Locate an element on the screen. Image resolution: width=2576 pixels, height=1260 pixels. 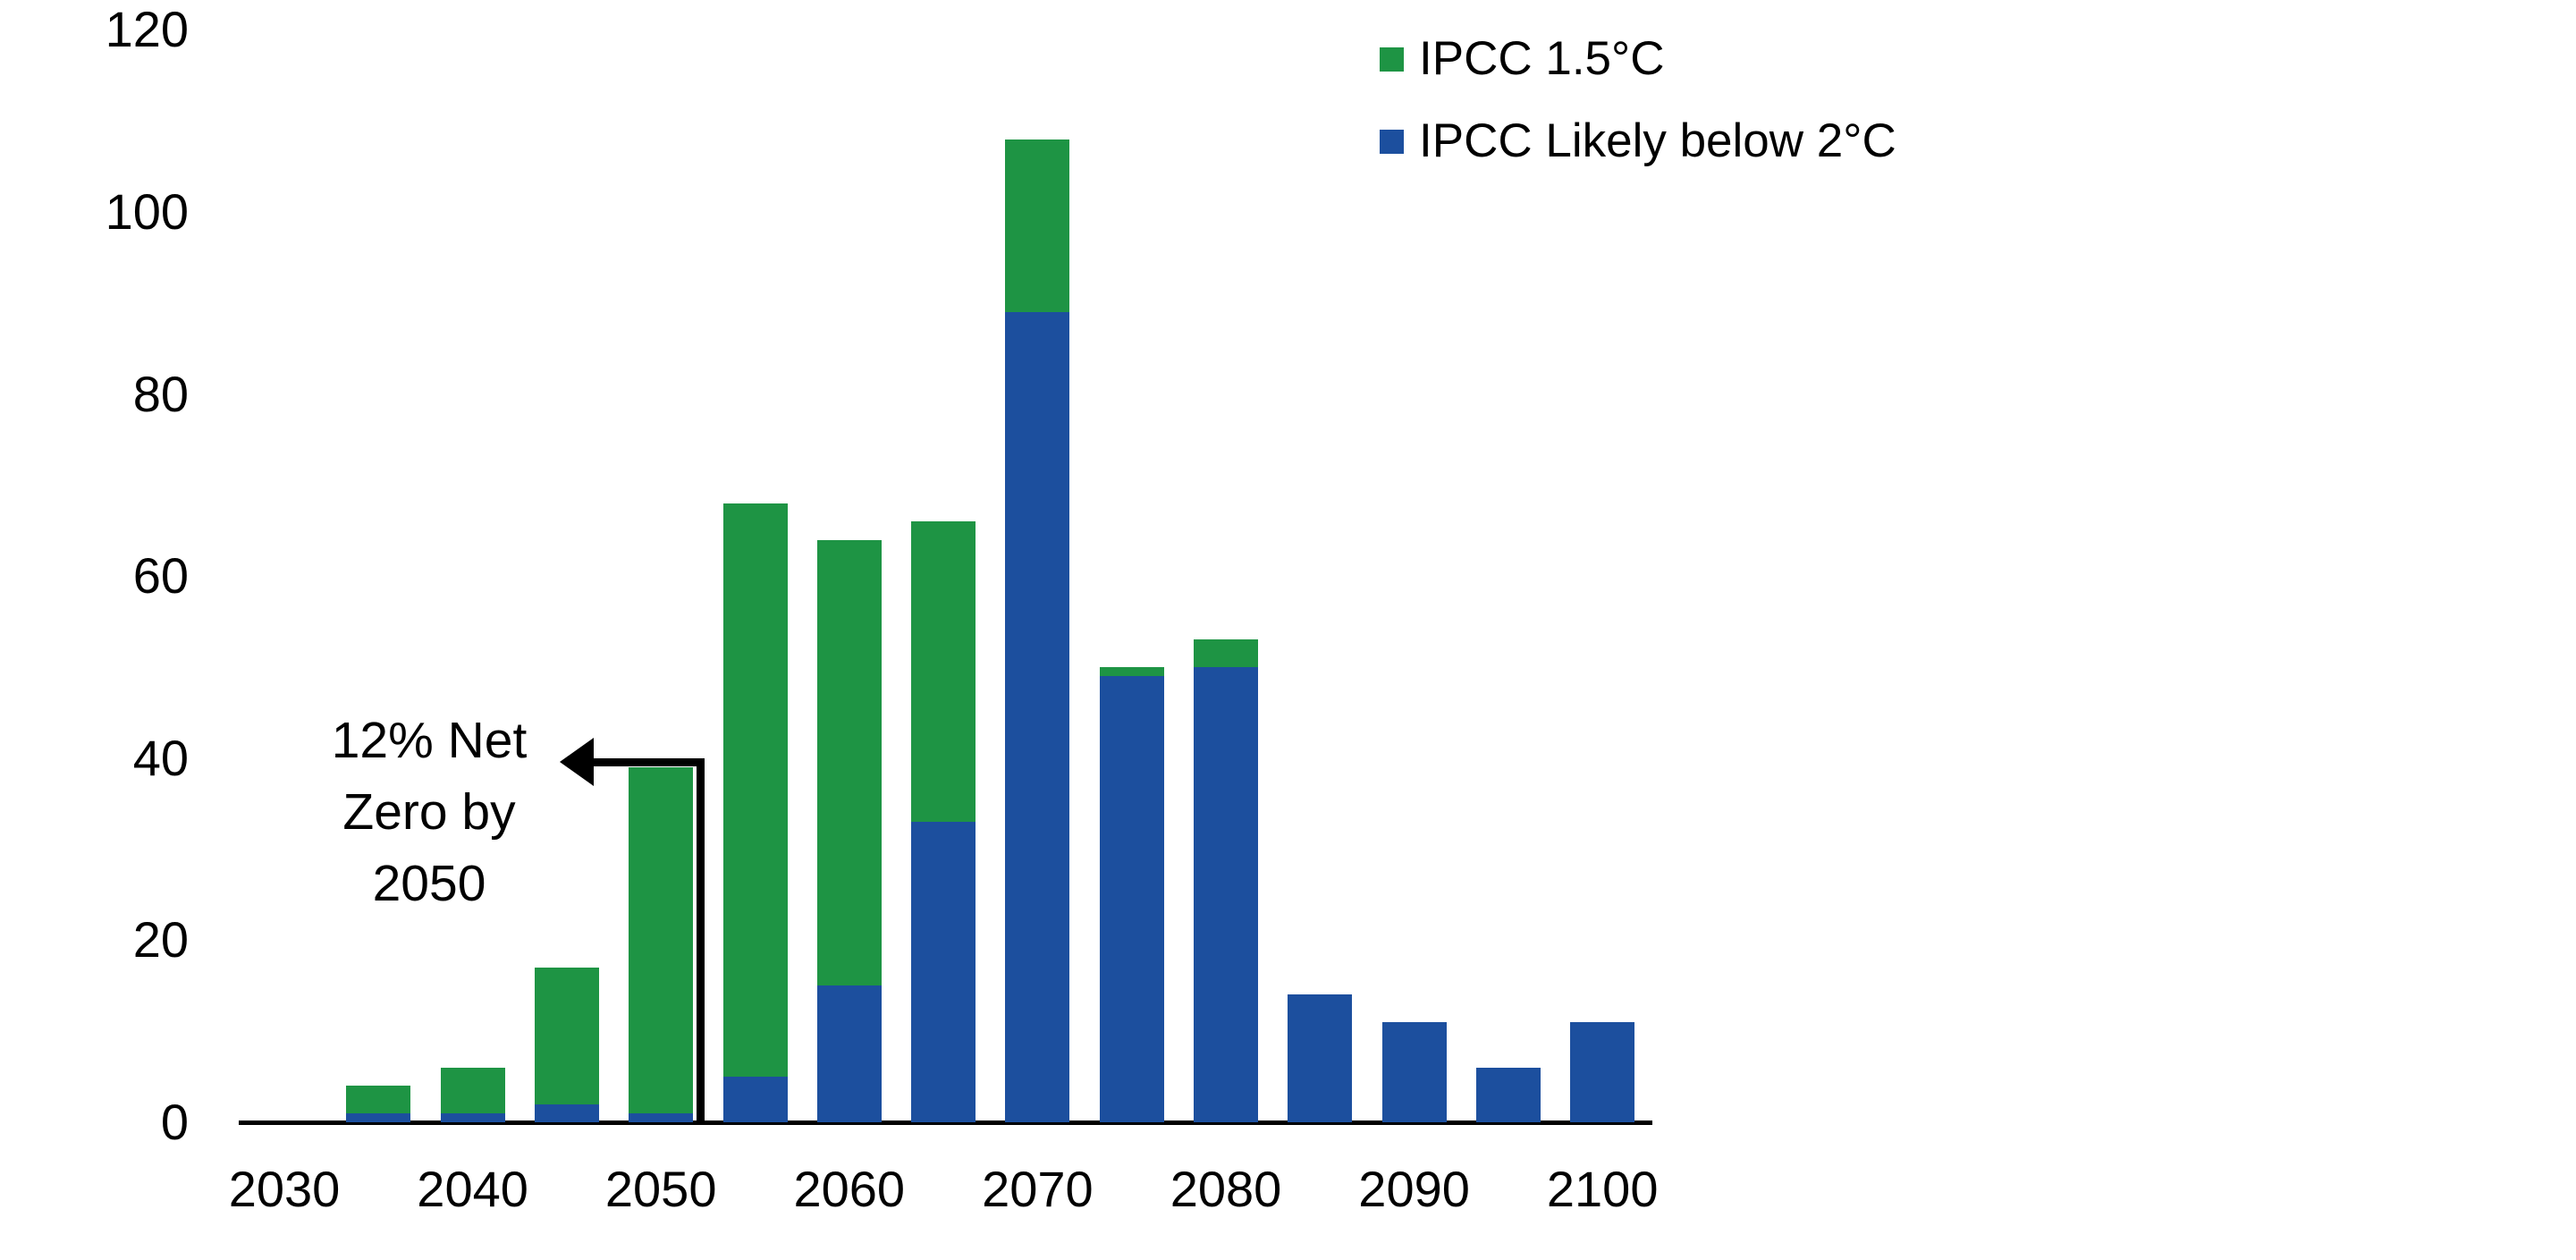
bar-segment-2080-1p5C is located at coordinates (1226, 653).